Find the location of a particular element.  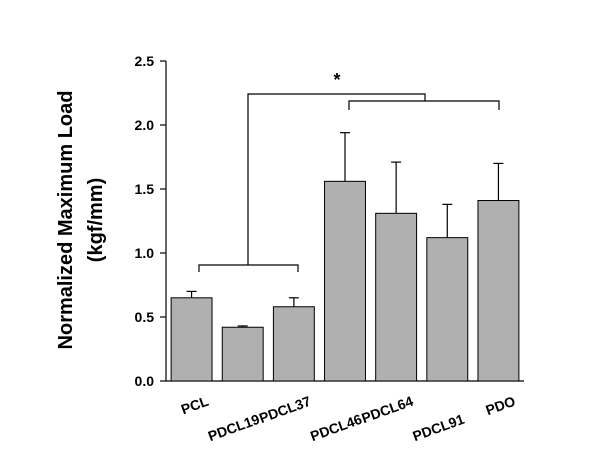

y-tick-label: 1.0 is located at coordinates (145, 253).